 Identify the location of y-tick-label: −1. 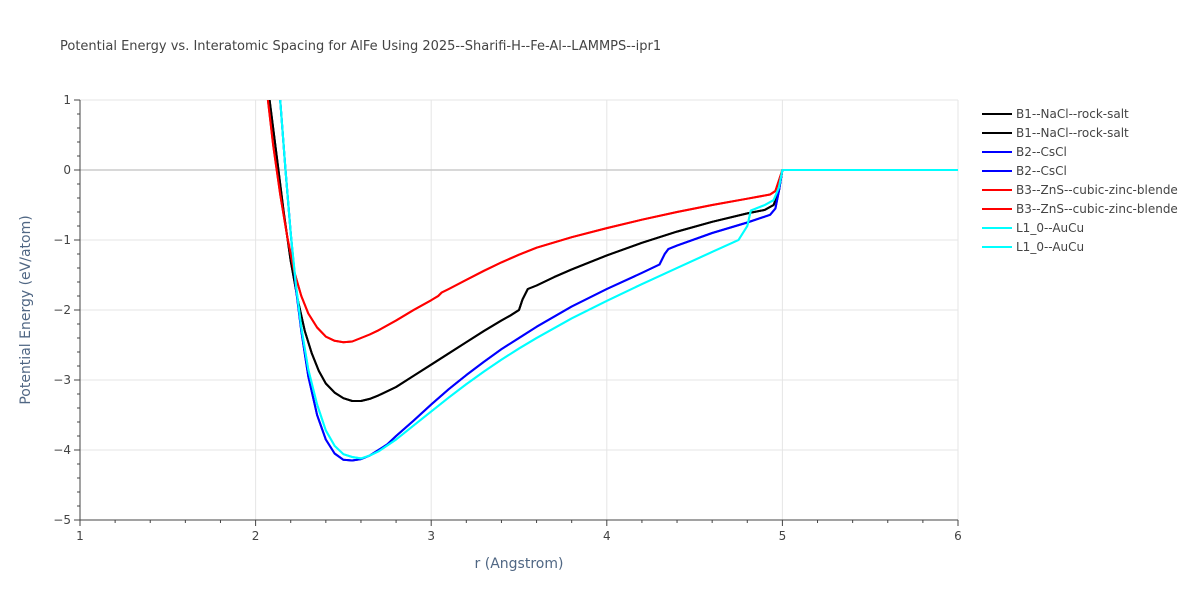
(62, 240).